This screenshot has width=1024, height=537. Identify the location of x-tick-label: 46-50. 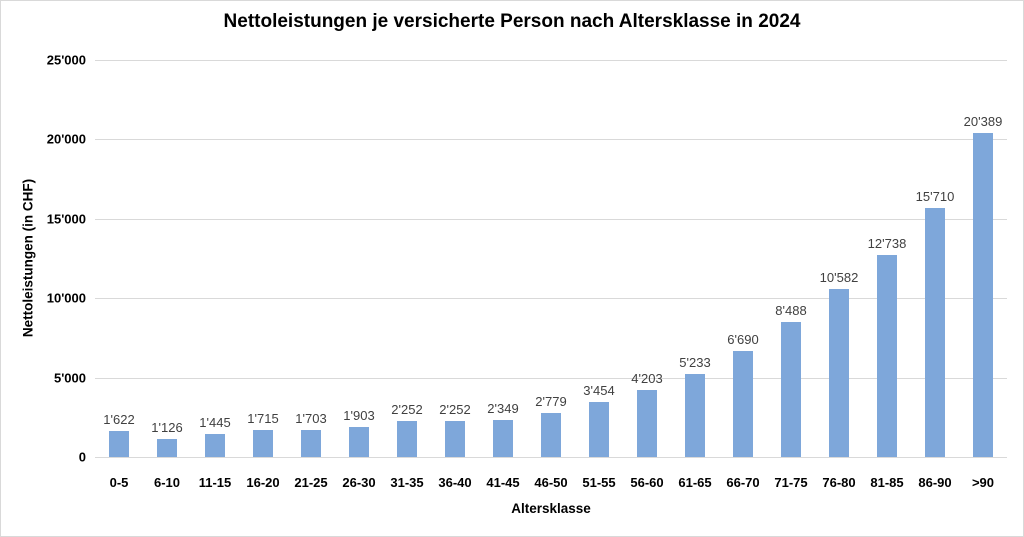
(551, 482).